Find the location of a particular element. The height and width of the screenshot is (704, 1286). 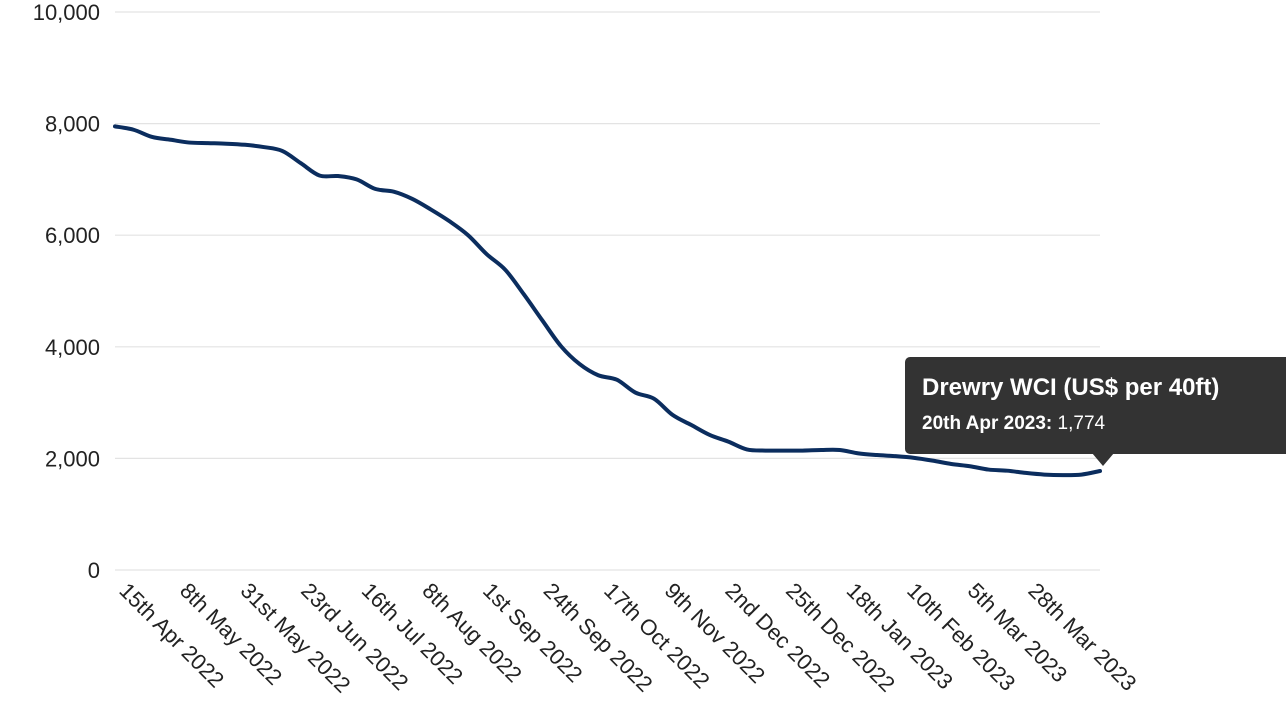

x-tick-label: 28th Mar 2023 is located at coordinates (1082, 637).